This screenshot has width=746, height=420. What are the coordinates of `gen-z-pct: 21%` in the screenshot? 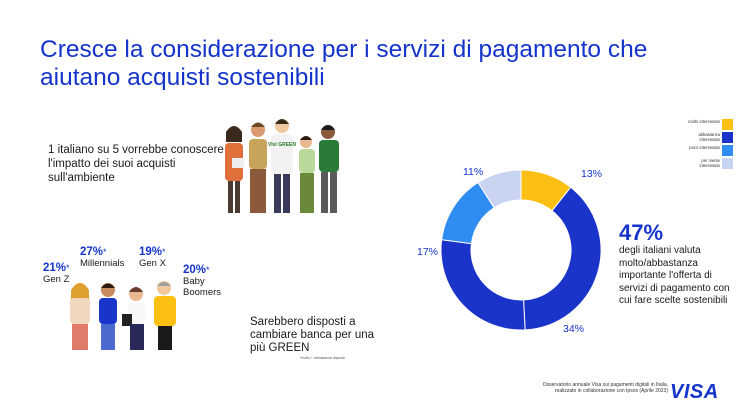 It's located at (55, 268).